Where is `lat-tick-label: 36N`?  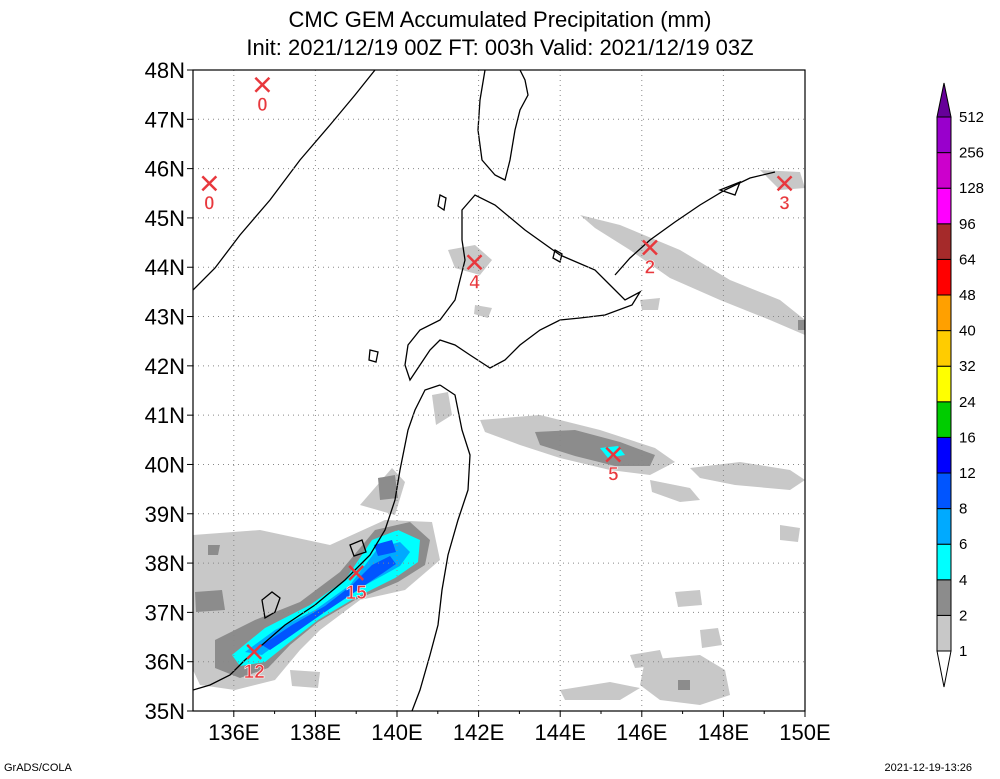 lat-tick-label: 36N is located at coordinates (165, 662).